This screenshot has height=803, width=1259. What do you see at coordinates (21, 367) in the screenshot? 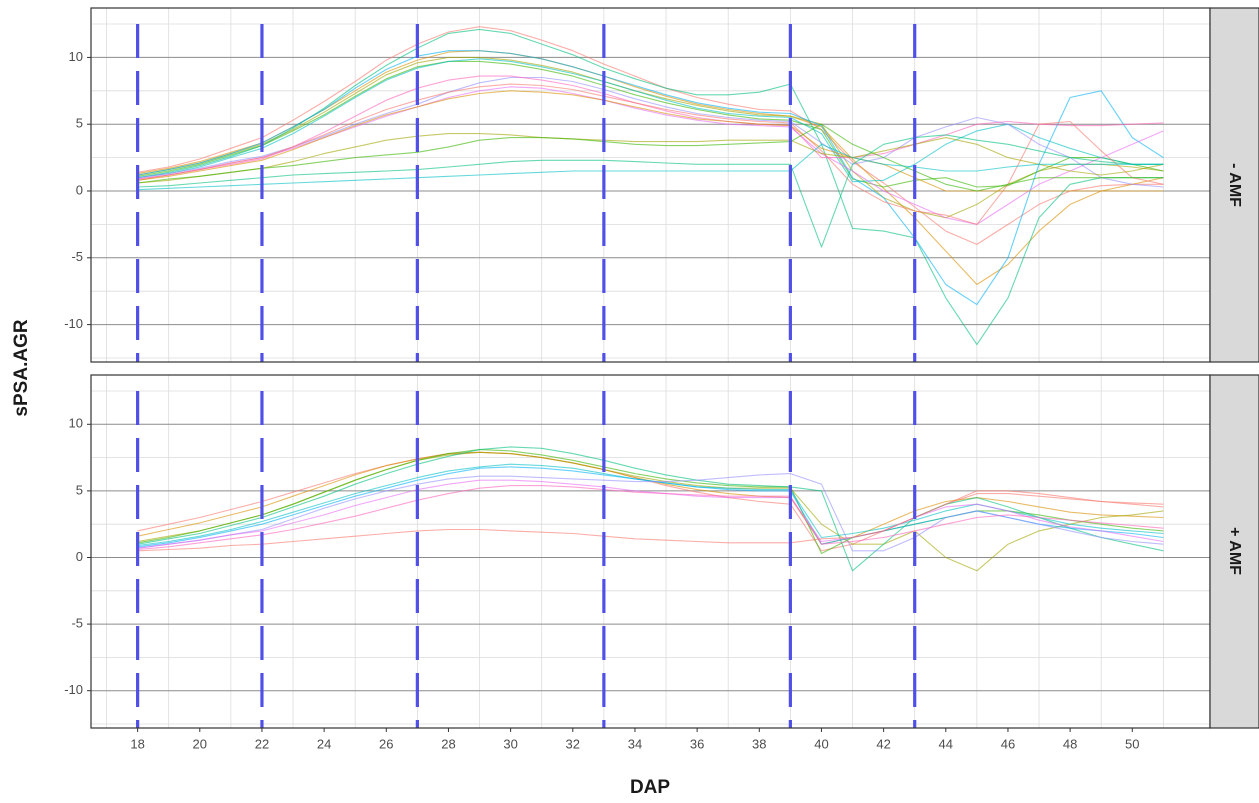
I see `y-axis-title: sPSA.AGR` at bounding box center [21, 367].